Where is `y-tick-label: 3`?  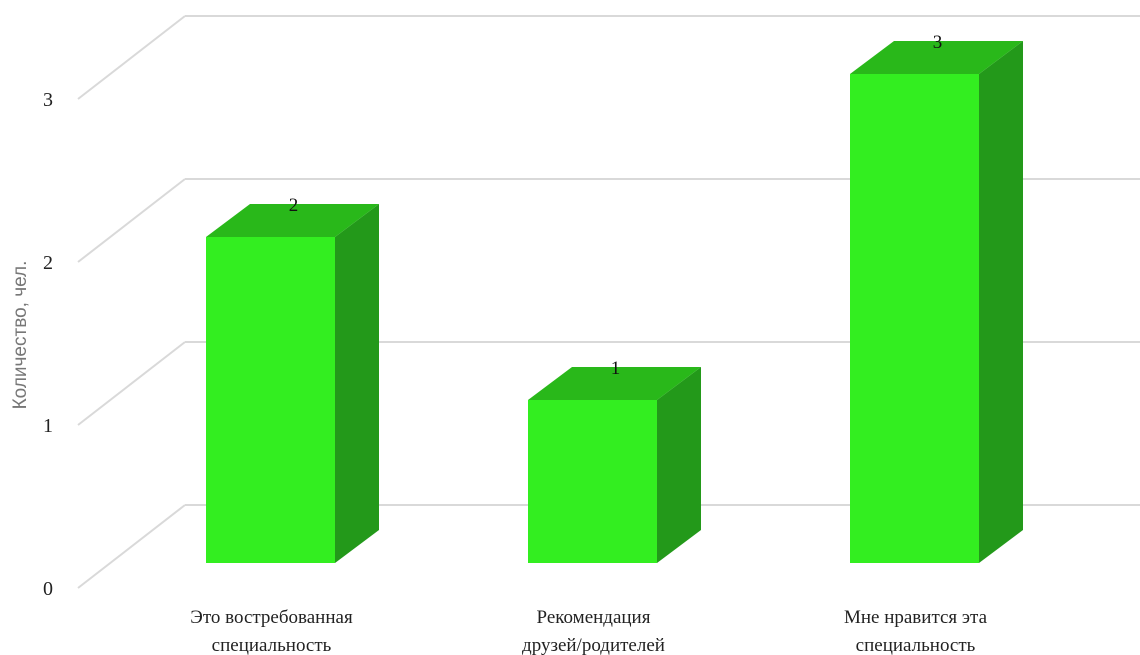 y-tick-label: 3 is located at coordinates (48, 100).